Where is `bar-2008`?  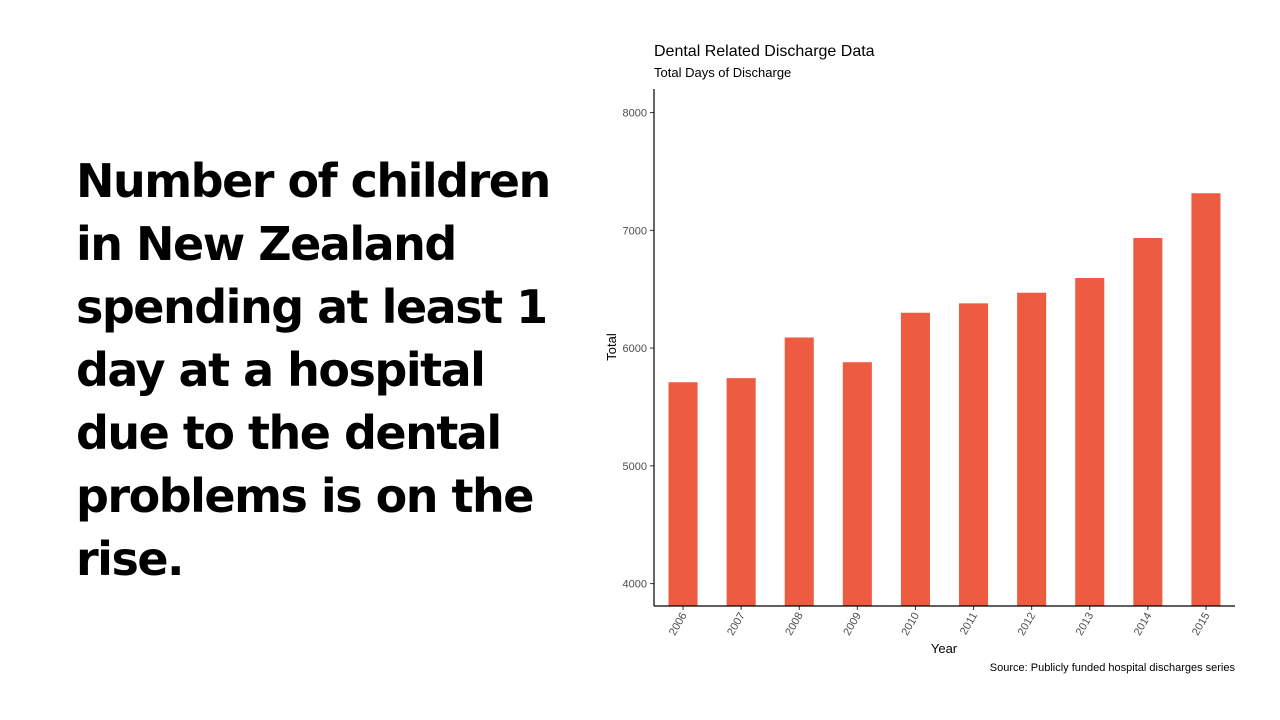 bar-2008 is located at coordinates (799, 471).